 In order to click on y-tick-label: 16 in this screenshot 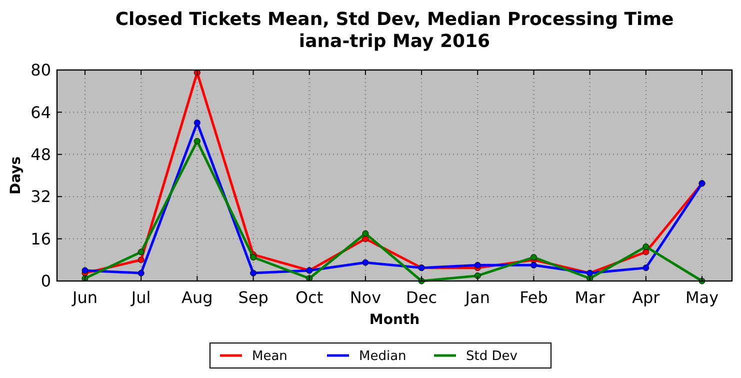, I will do `click(40, 238)`.